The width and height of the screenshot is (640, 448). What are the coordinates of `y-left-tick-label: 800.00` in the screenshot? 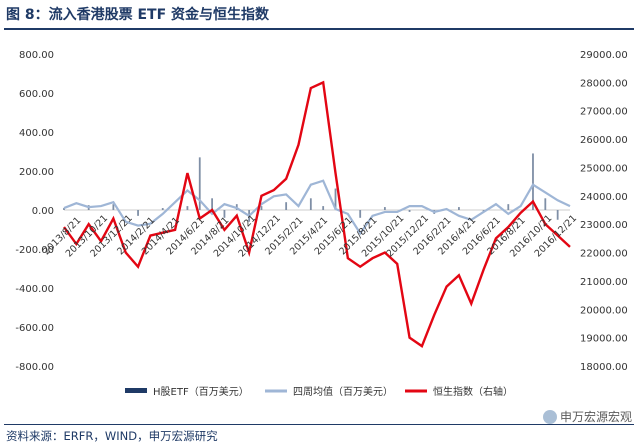 It's located at (36, 55).